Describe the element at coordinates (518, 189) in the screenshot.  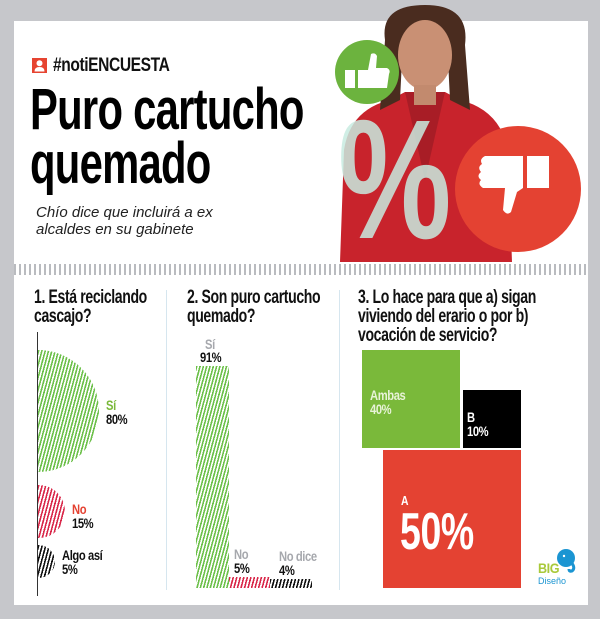
I see `thumbs-down-icon` at that location.